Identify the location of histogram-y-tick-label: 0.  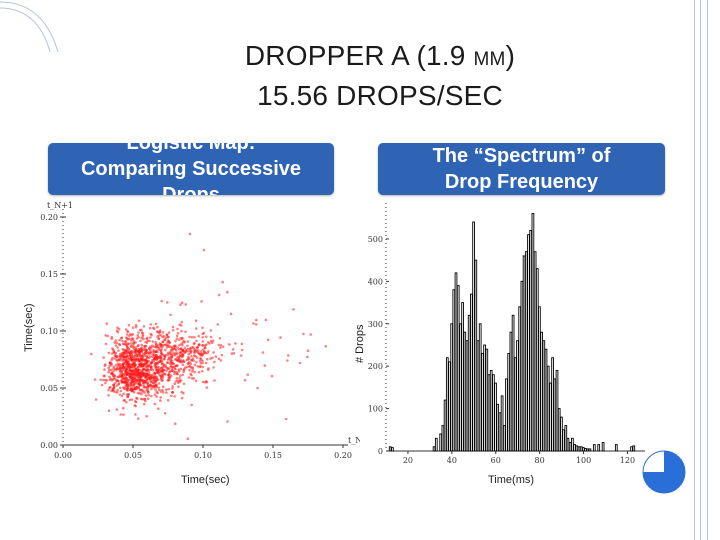
(380, 451).